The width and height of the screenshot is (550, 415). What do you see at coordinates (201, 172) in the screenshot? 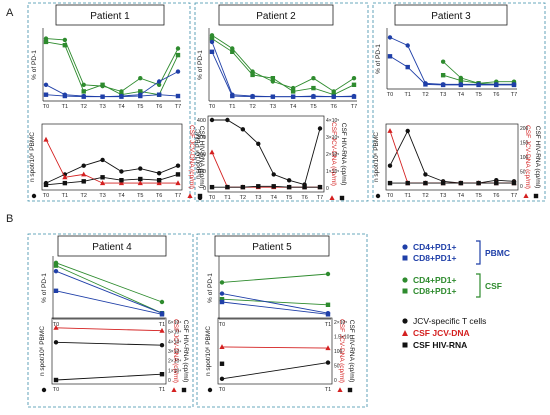
I see `y-tick-label: 100` at bounding box center [201, 172].